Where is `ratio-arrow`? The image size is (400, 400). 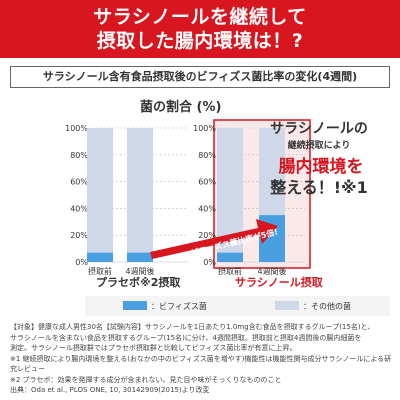
ratio-arrow is located at coordinates (214, 239).